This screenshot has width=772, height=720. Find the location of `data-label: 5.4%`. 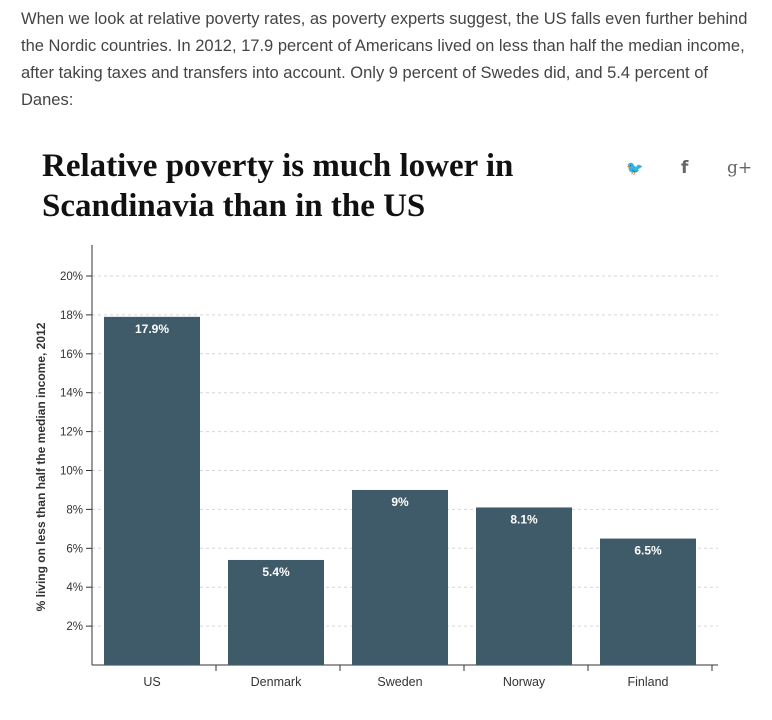

data-label: 5.4% is located at coordinates (276, 572).